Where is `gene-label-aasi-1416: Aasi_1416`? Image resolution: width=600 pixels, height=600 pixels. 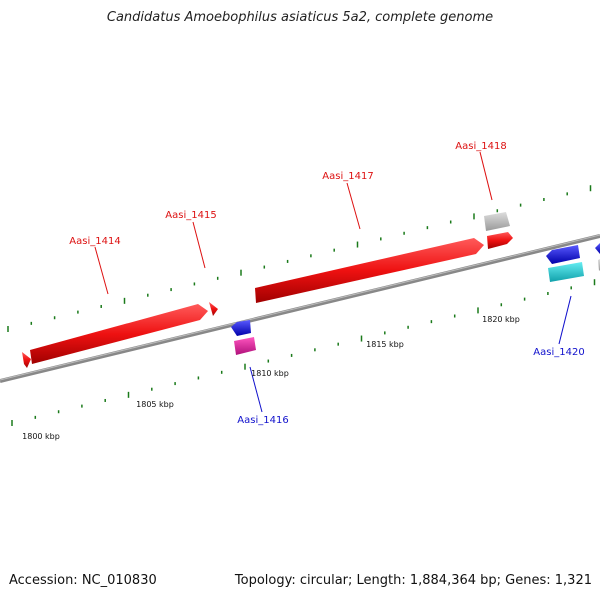 gene-label-aasi-1416: Aasi_1416 is located at coordinates (262, 420).